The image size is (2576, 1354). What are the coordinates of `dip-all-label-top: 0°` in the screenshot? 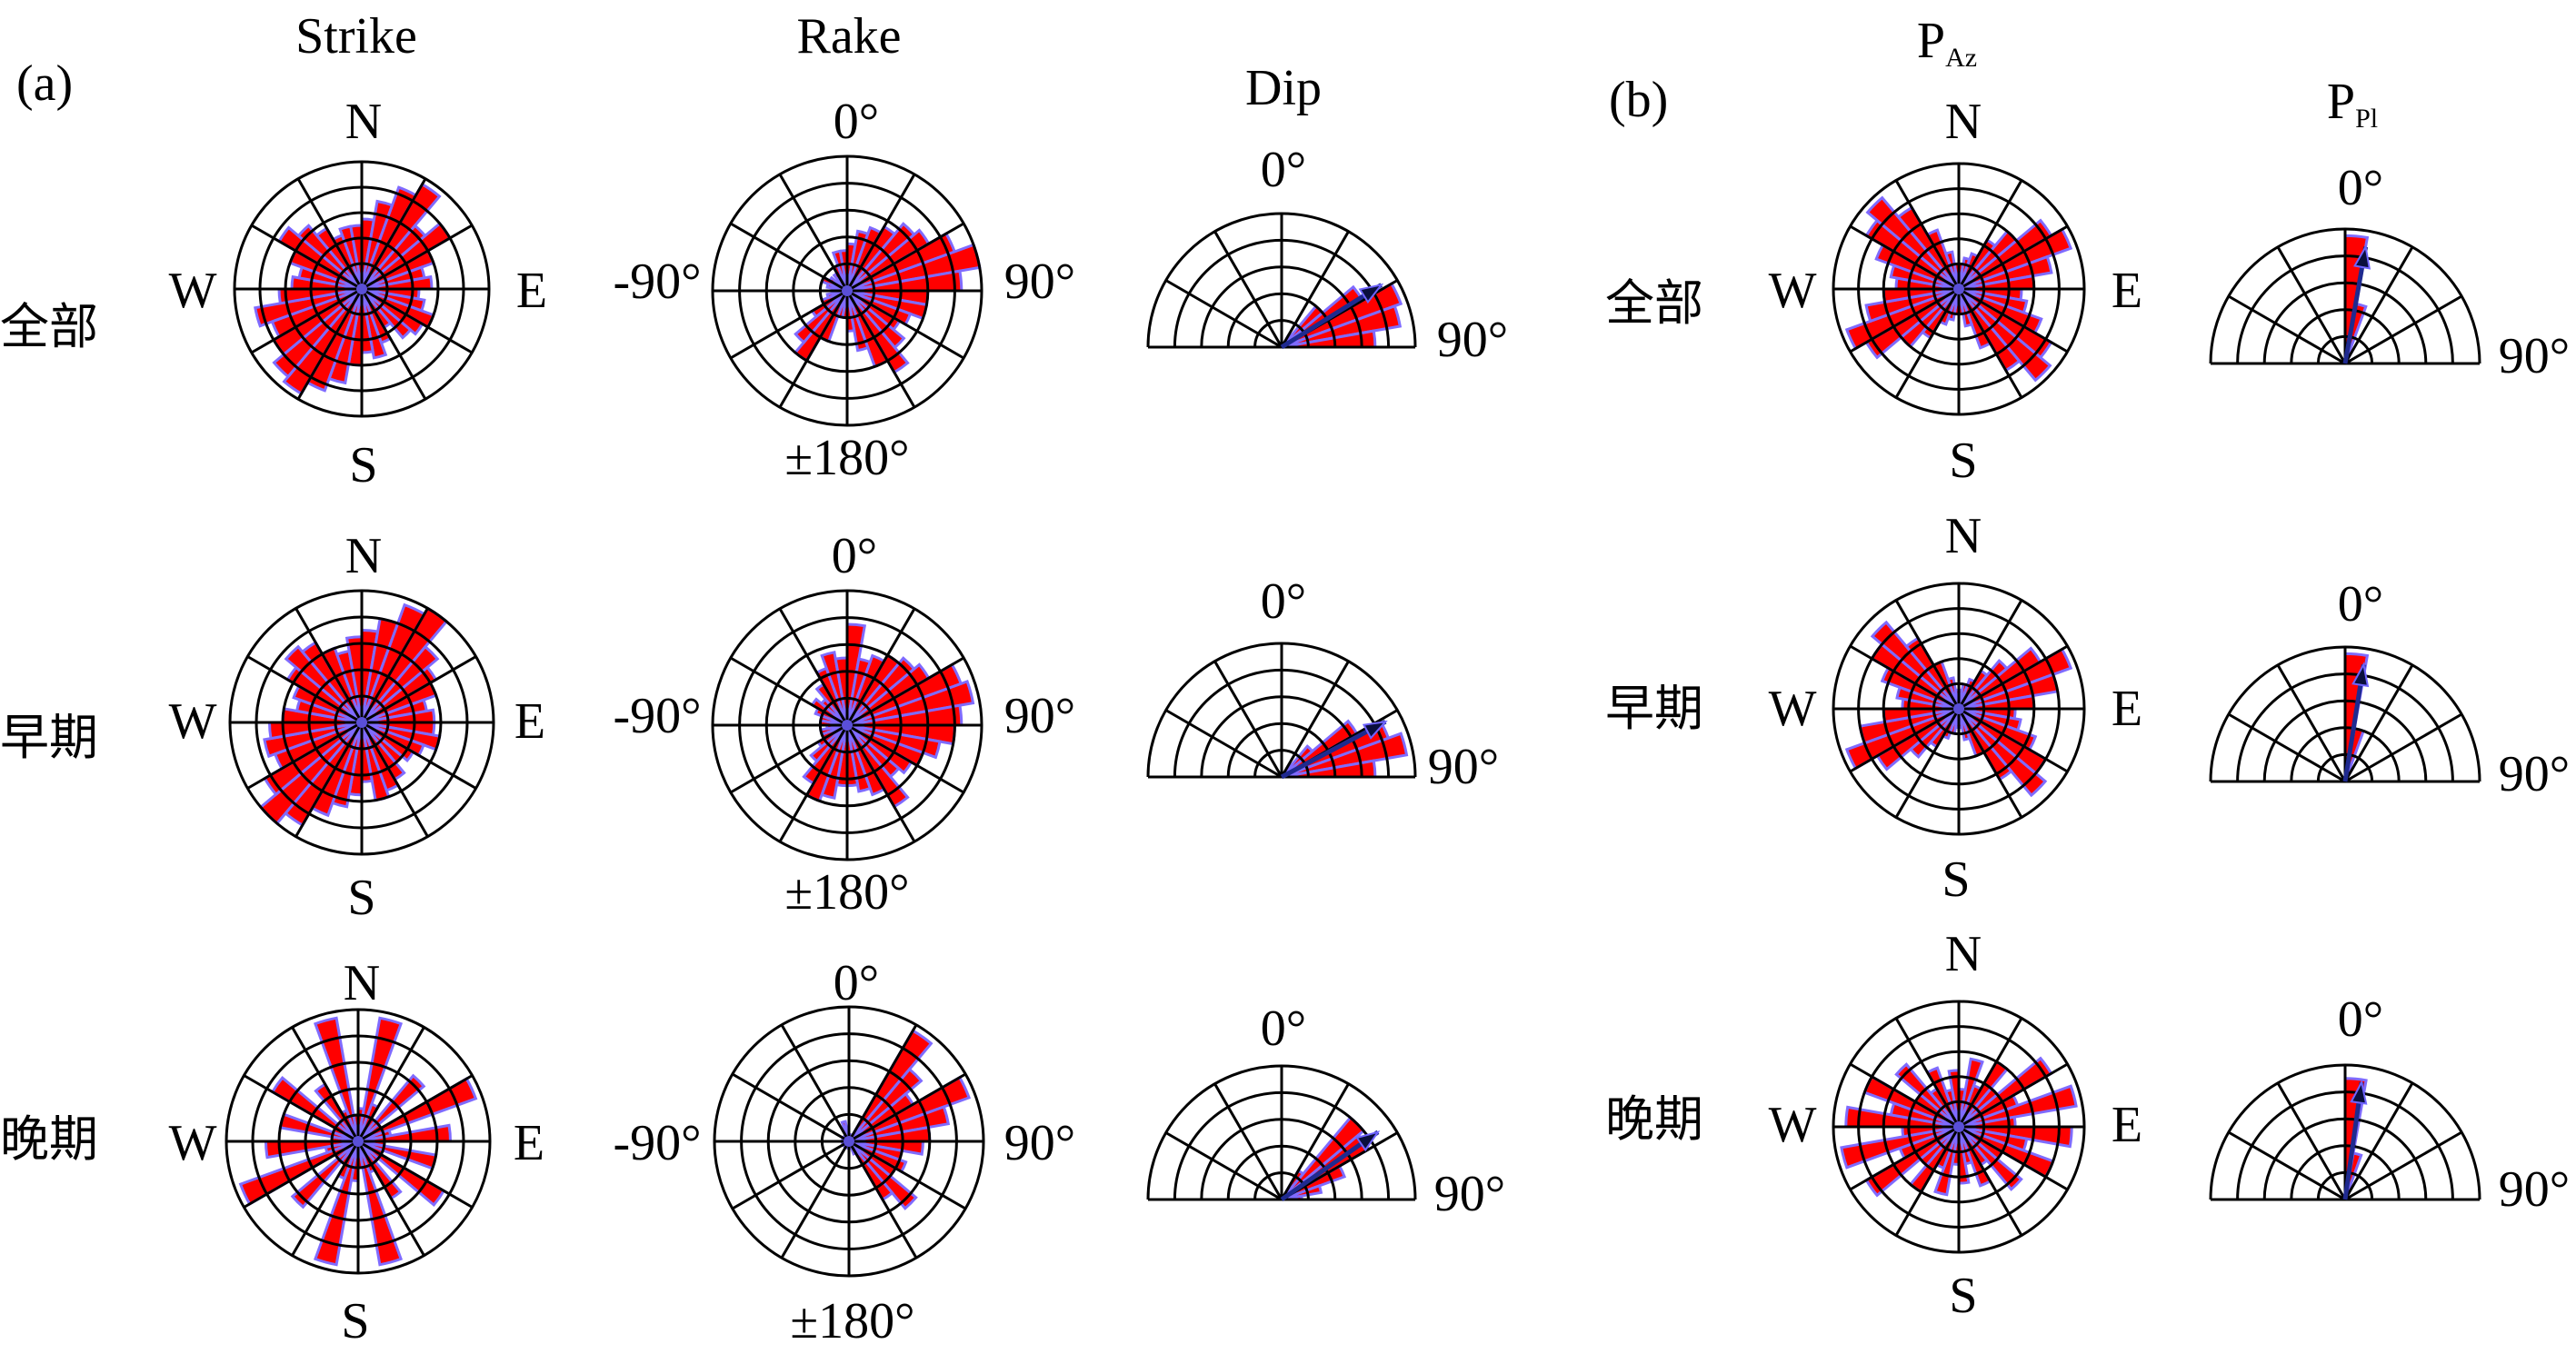 It's located at (1283, 170).